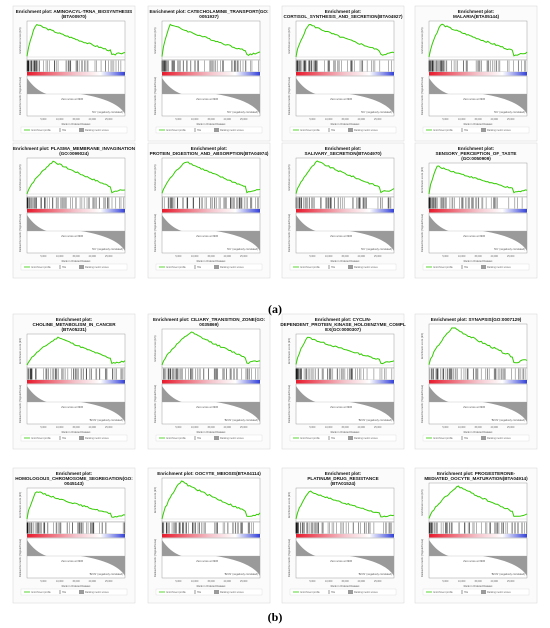 The image size is (550, 628). Describe the element at coordinates (476, 319) in the screenshot. I see `panel-title-line: Enrichment plot: SYNAPSIS(GO:0007129)` at that location.